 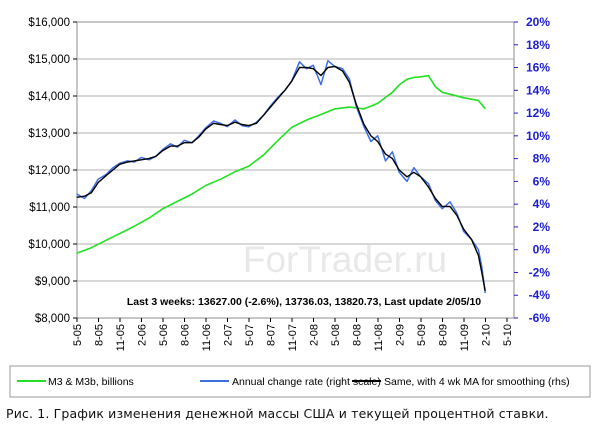 What do you see at coordinates (542, 204) in the screenshot?
I see `right-tick-label: 4%` at bounding box center [542, 204].